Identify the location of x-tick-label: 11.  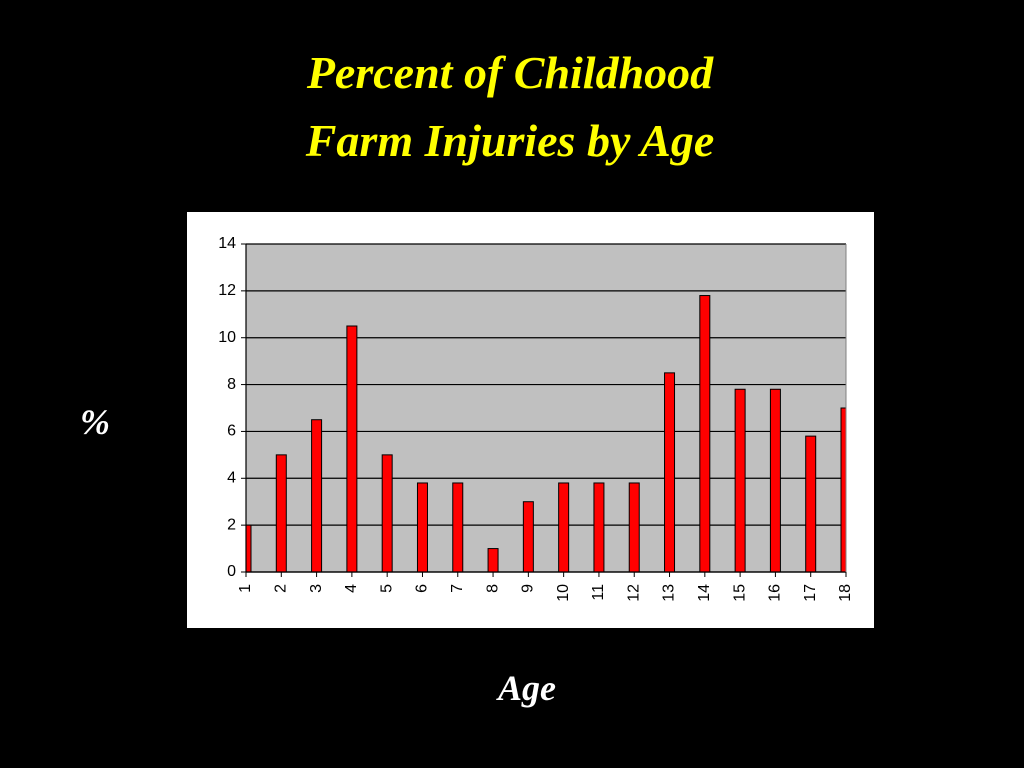
(598, 592).